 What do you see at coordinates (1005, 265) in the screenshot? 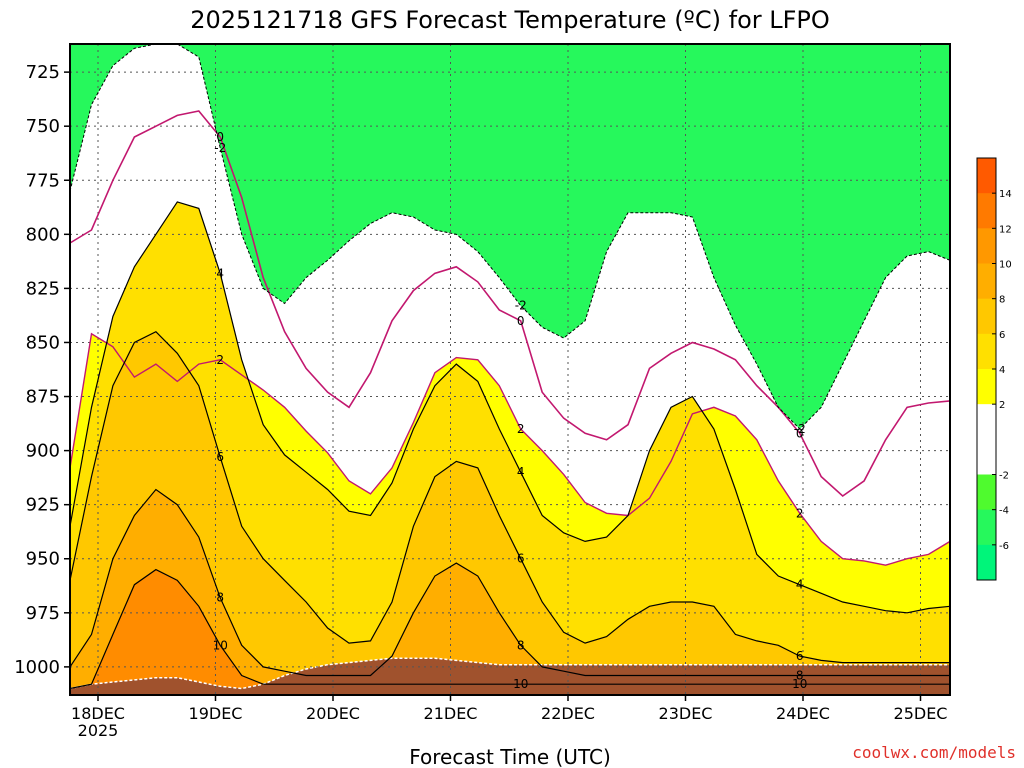
I see `colorbar-tick-label: 10` at bounding box center [1005, 265].